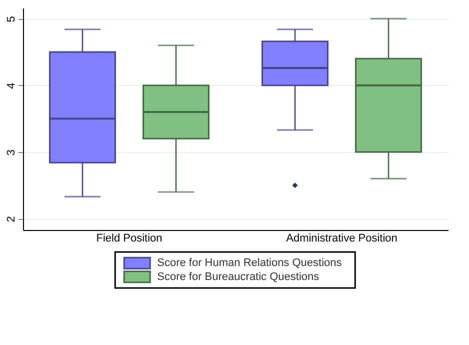 This screenshot has width=469, height=345. Describe the element at coordinates (129, 238) in the screenshot. I see `x-tick-label: Field Position` at that location.